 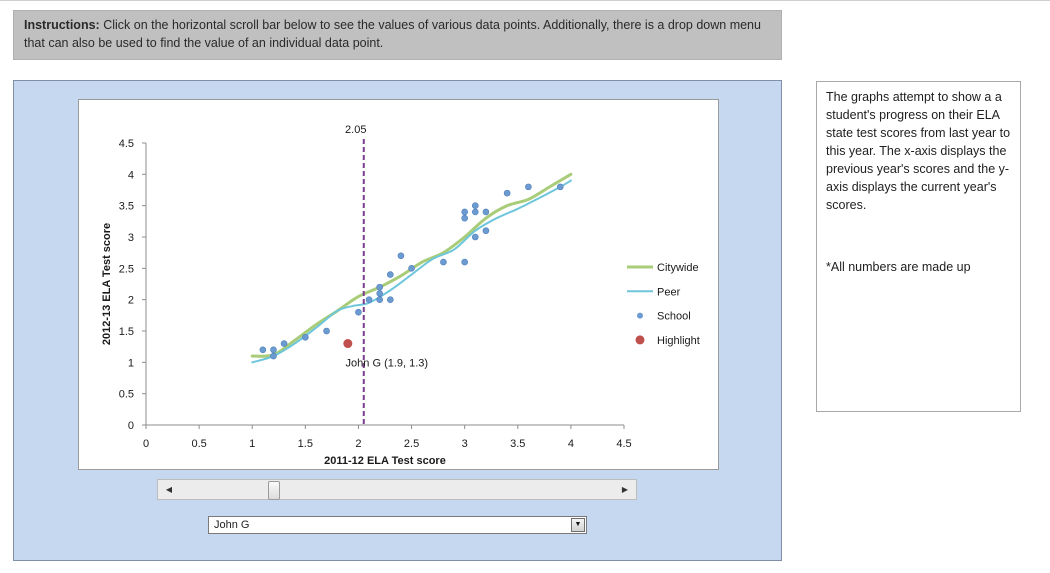 What do you see at coordinates (385, 461) in the screenshot?
I see `x-axis-title: 2011-12 ELA Test score` at bounding box center [385, 461].